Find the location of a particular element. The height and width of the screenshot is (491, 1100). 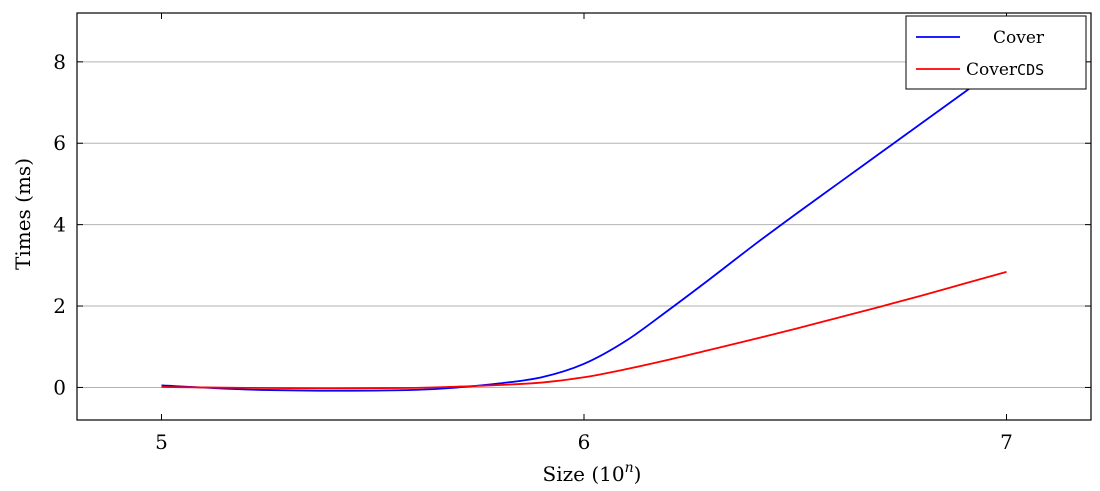

y-tick-label: 8 is located at coordinates (59, 62).